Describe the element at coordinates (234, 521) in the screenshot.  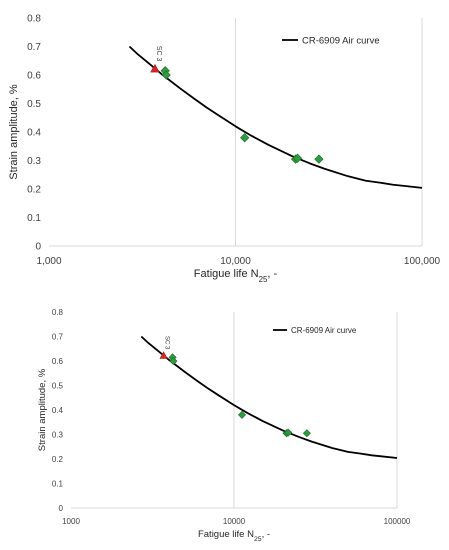
I see `x-tick-label: 10000` at that location.